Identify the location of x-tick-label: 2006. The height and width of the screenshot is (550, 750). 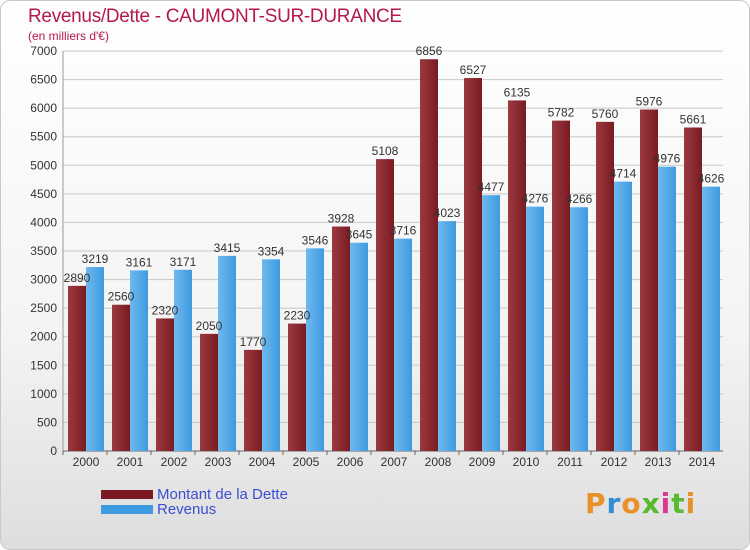
(350, 462).